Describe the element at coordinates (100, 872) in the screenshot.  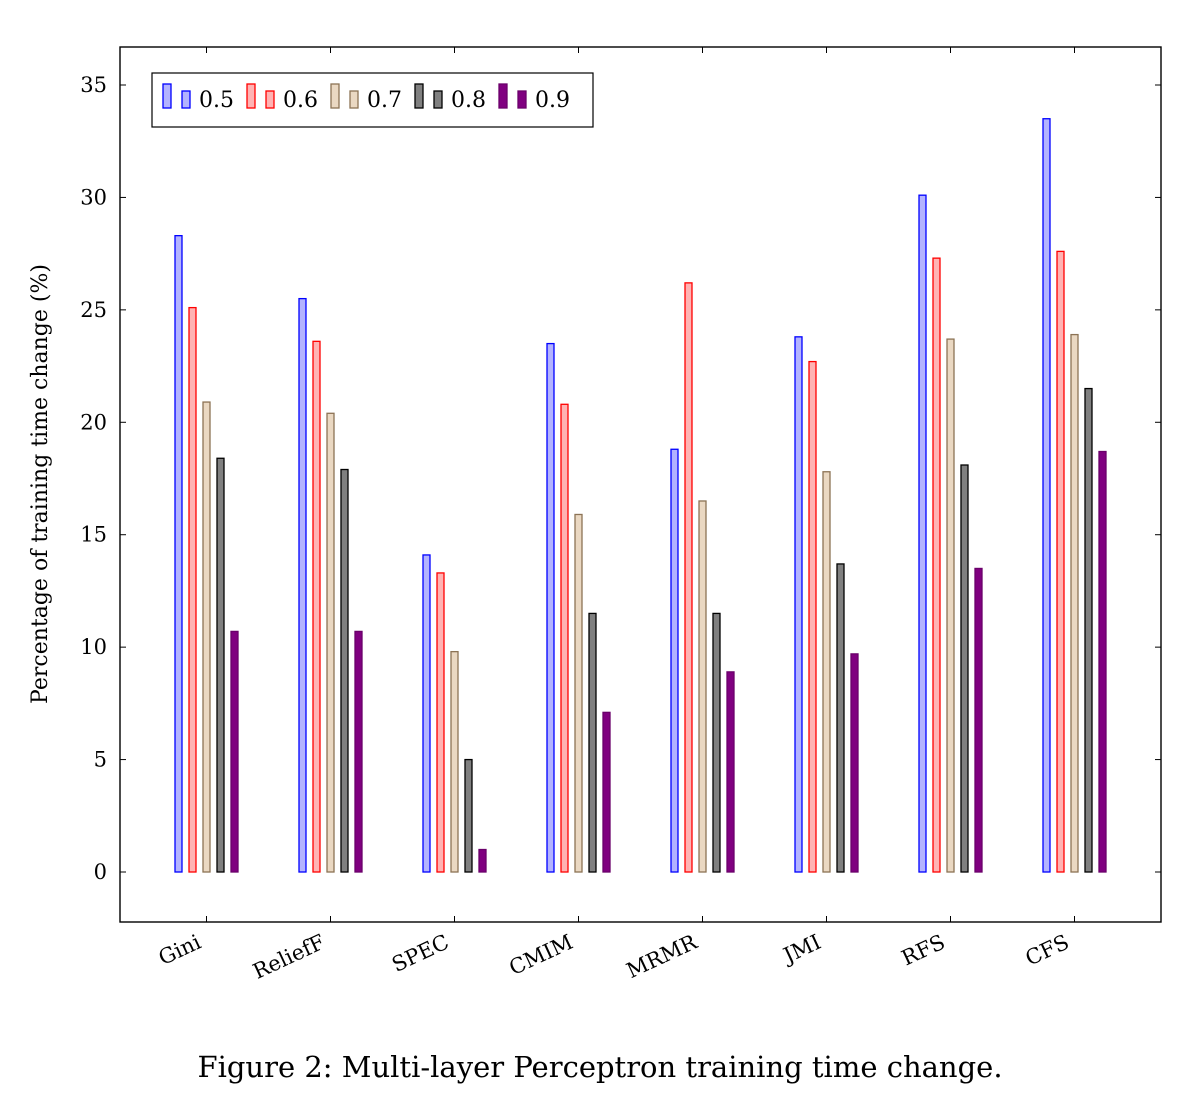
I see `y-tick-label: 0` at that location.